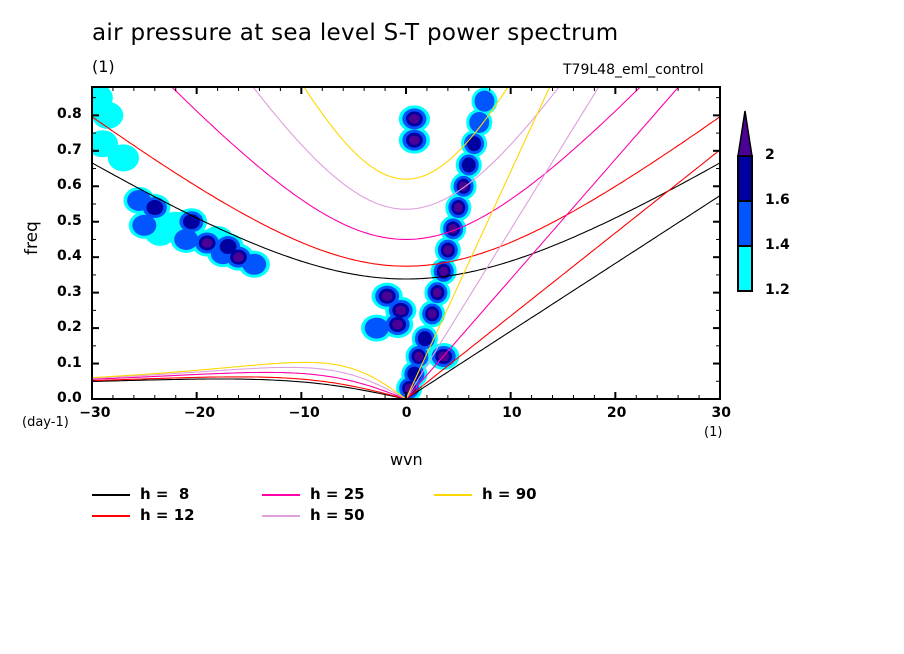 Image resolution: width=904 pixels, height=654 pixels. What do you see at coordinates (103, 66) in the screenshot?
I see `units-label: (1)` at bounding box center [103, 66].